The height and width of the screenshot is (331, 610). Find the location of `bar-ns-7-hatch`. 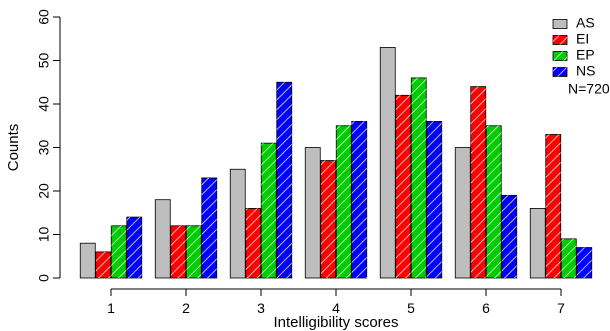

bar-ns-7-hatch is located at coordinates (584, 262).